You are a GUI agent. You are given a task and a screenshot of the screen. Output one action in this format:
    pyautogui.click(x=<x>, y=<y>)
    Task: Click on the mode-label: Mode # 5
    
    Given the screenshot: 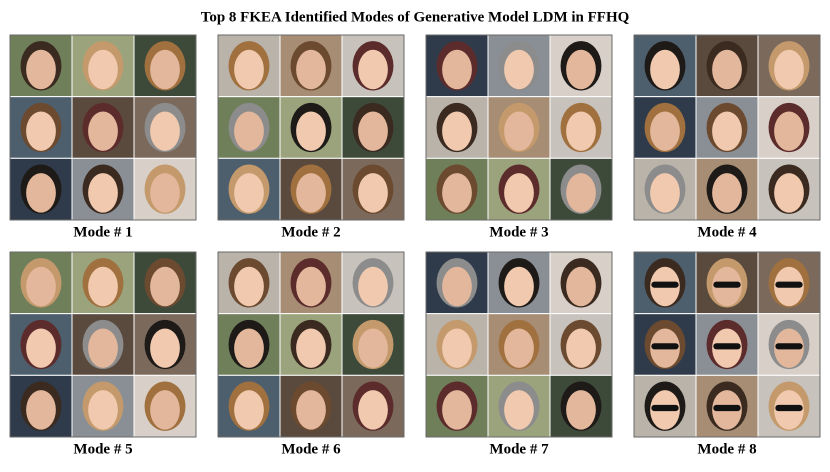 What is the action you would take?
    pyautogui.click(x=102, y=449)
    